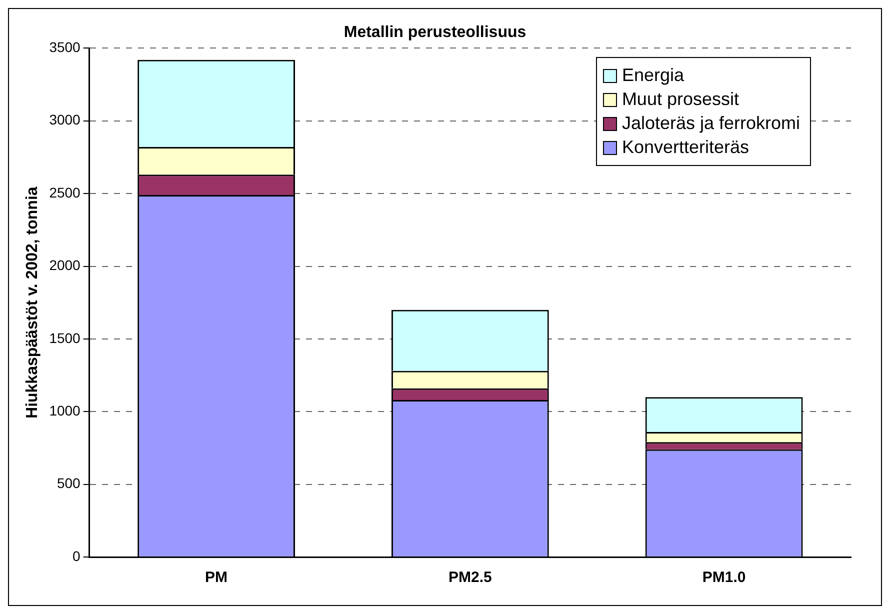 Image resolution: width=890 pixels, height=614 pixels. I want to click on legend-label: Energia, so click(653, 75).